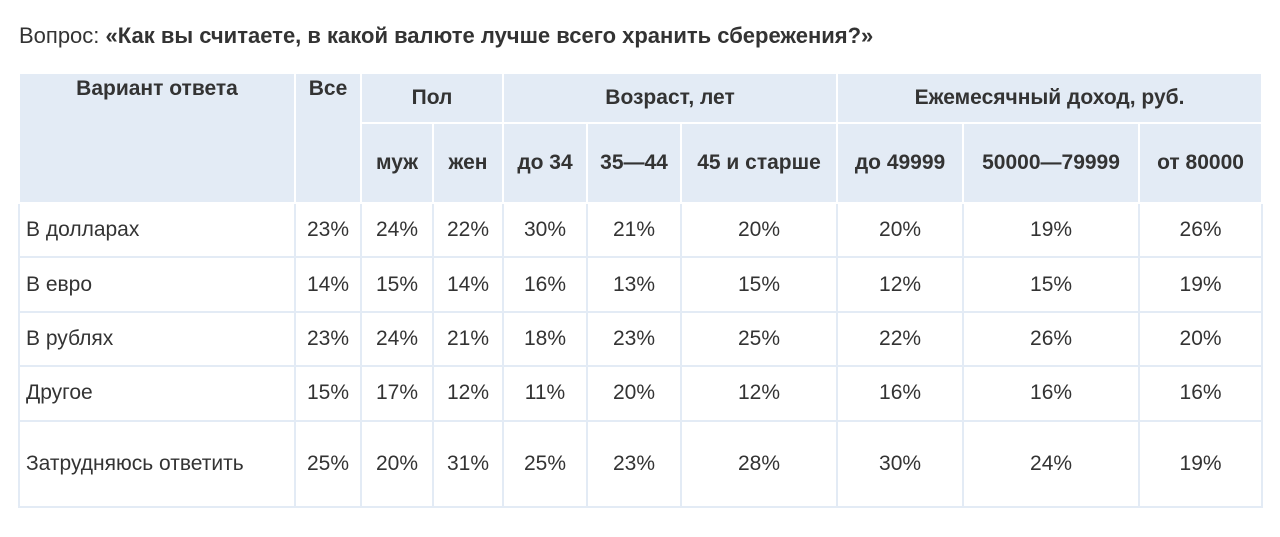 Image resolution: width=1280 pixels, height=537 pixels. What do you see at coordinates (328, 138) in the screenshot?
I see `header-all: Все` at bounding box center [328, 138].